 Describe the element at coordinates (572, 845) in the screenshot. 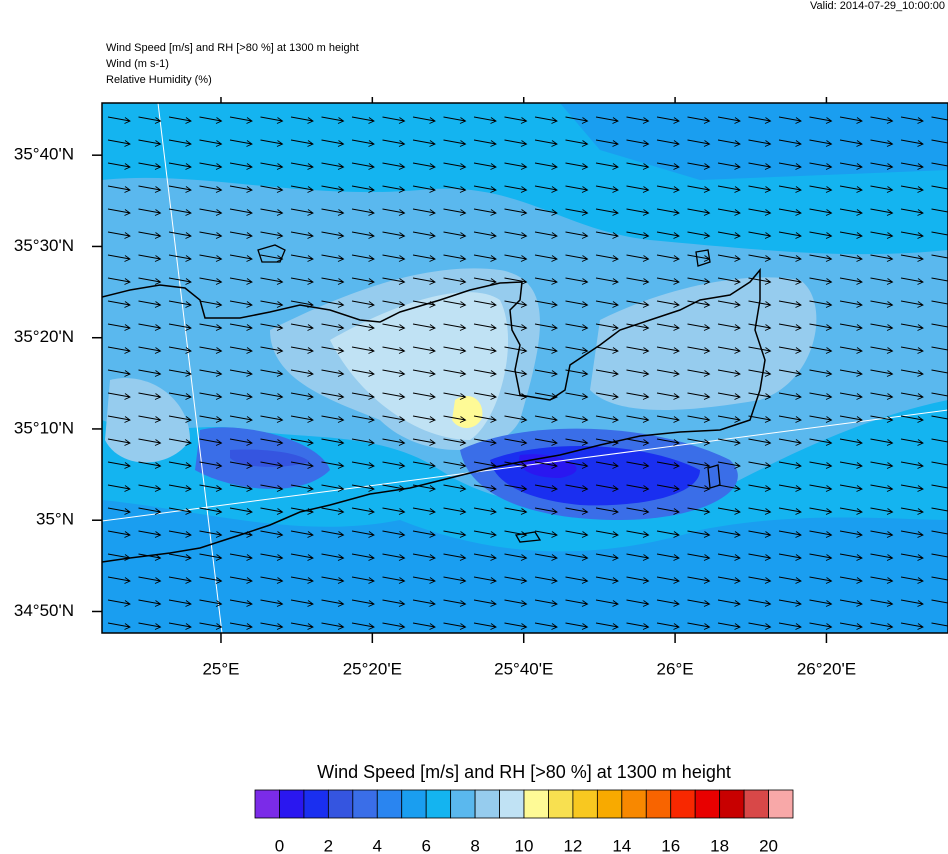

I see `colorbar-tick-label: 12` at that location.